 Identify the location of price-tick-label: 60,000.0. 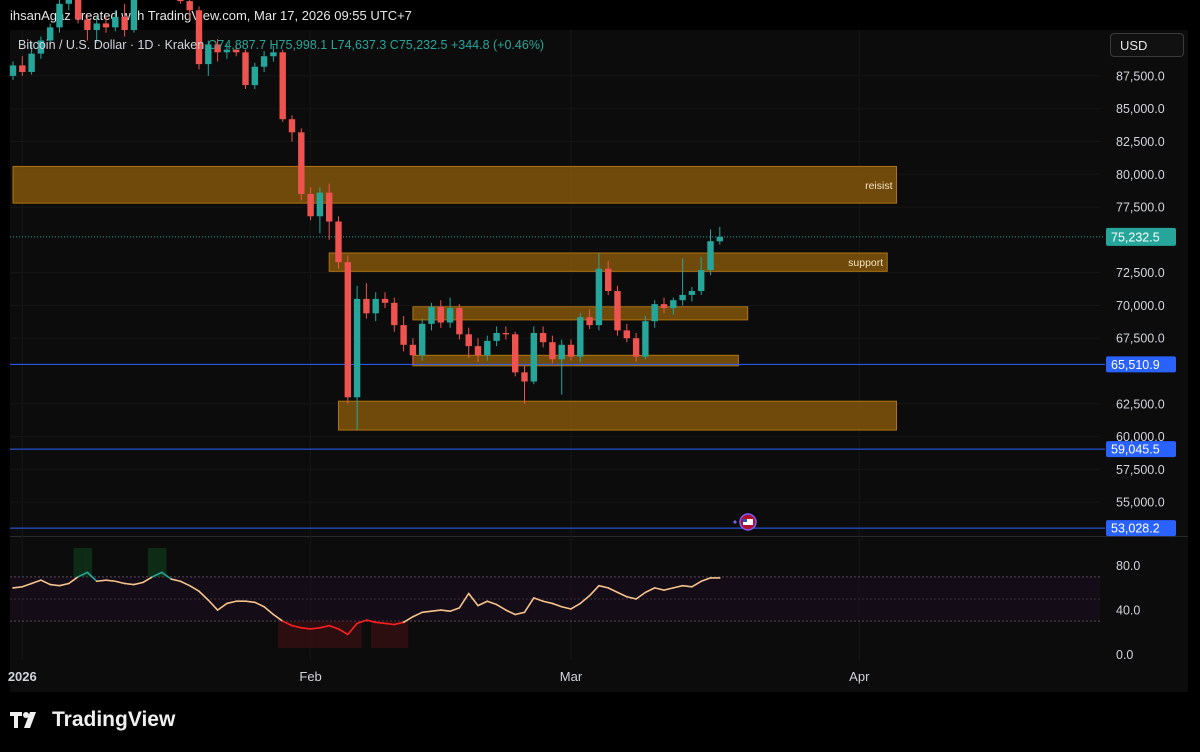
(1140, 437).